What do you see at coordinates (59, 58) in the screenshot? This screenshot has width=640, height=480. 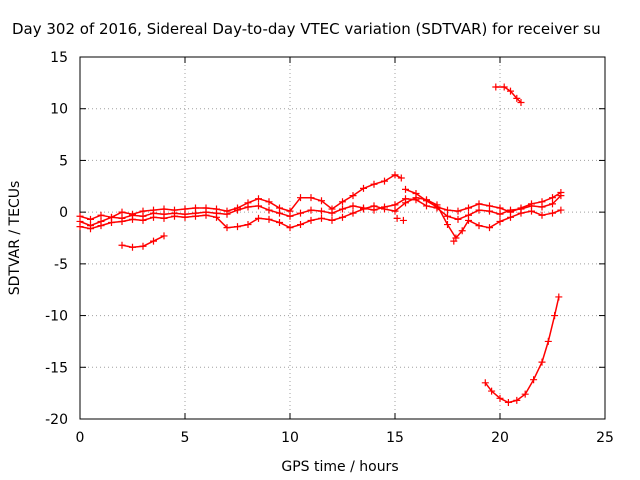 I see `y-tick-label: 15` at bounding box center [59, 58].